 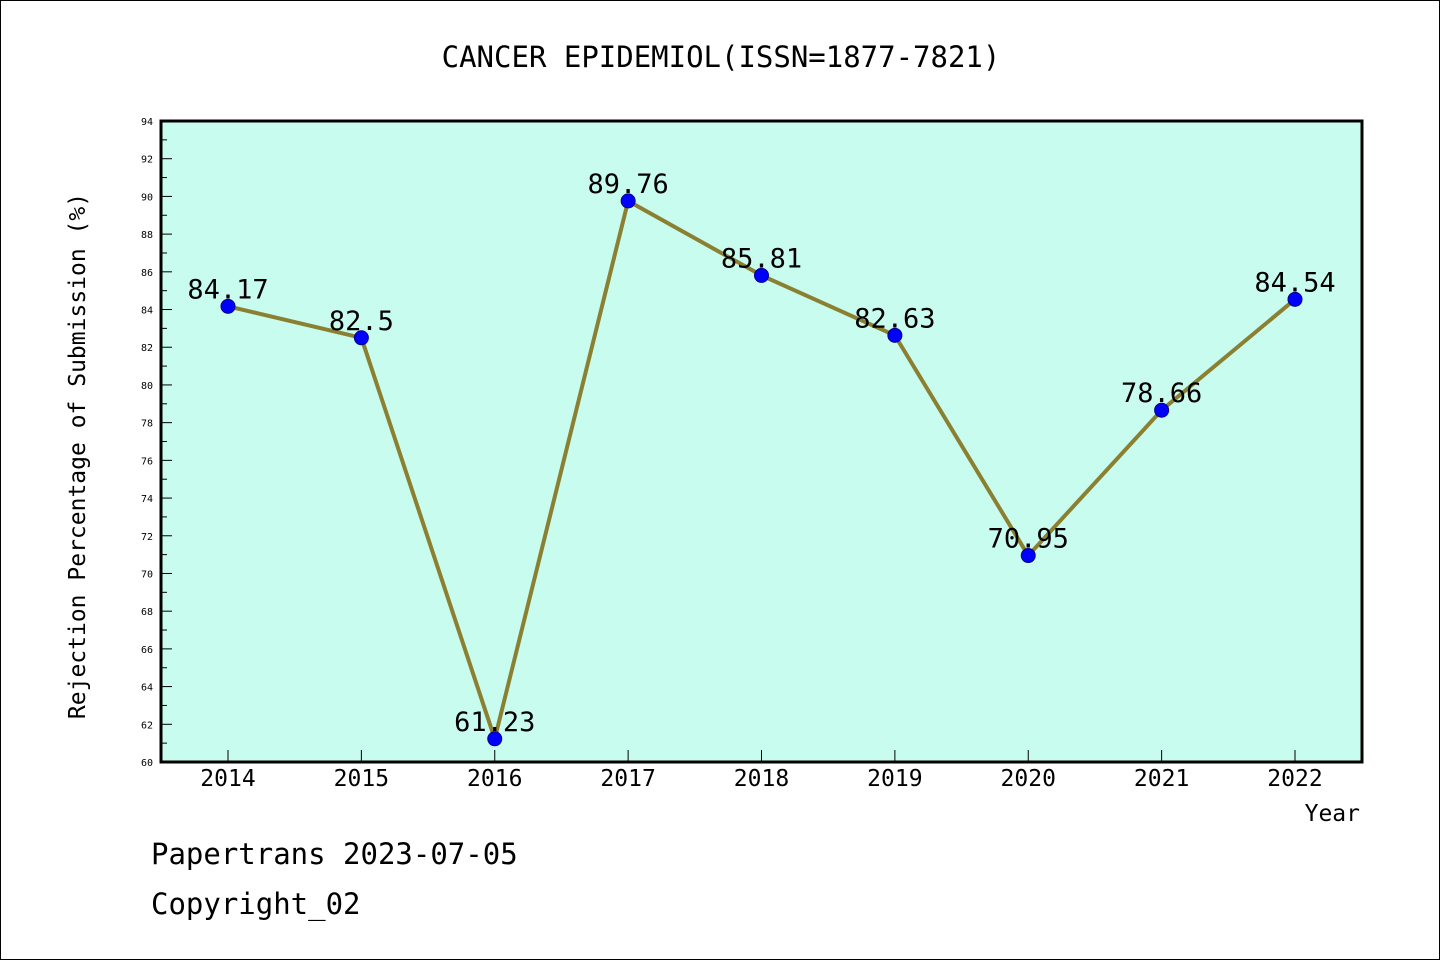 I want to click on y-tick-label: 92, so click(x=147, y=160).